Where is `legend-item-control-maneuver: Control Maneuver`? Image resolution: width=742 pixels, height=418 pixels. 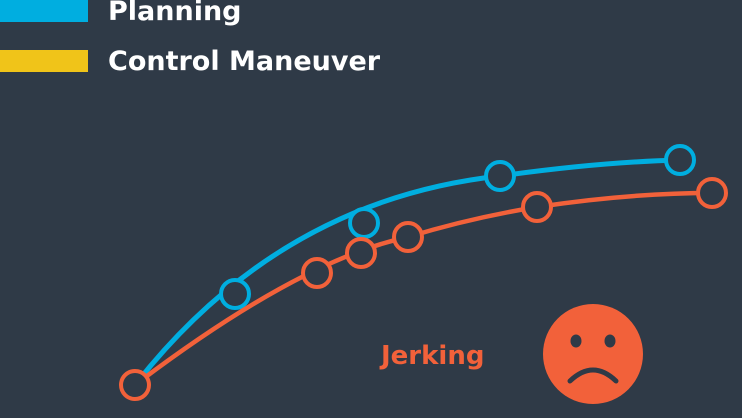
legend-item-control-maneuver: Control Maneuver is located at coordinates (190, 61).